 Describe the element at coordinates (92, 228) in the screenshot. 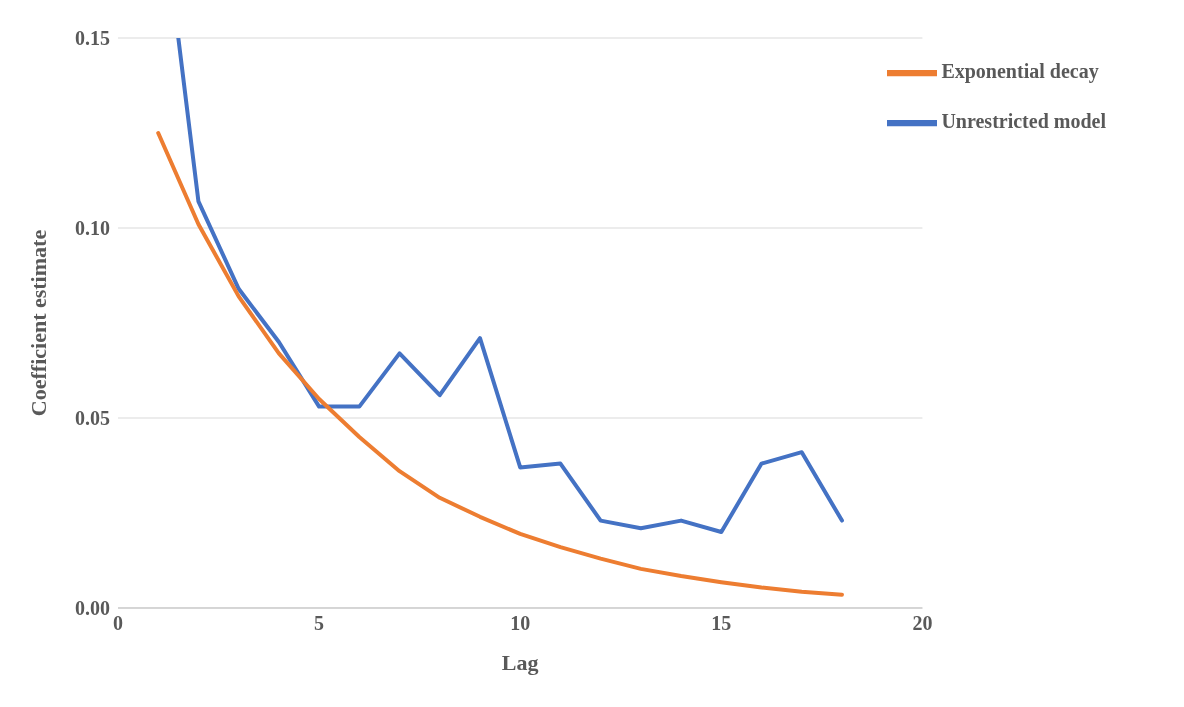

I see `y-tick-label: 0.10` at that location.